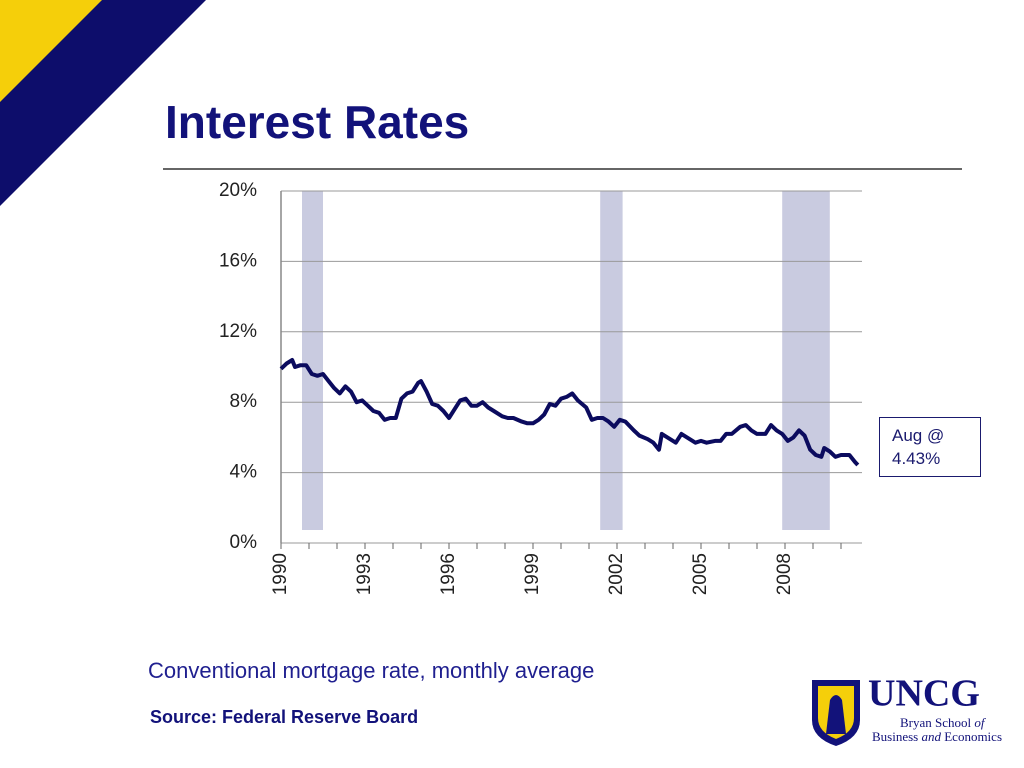 Image resolution: width=1024 pixels, height=768 pixels. I want to click on logo-figure, so click(836, 714).